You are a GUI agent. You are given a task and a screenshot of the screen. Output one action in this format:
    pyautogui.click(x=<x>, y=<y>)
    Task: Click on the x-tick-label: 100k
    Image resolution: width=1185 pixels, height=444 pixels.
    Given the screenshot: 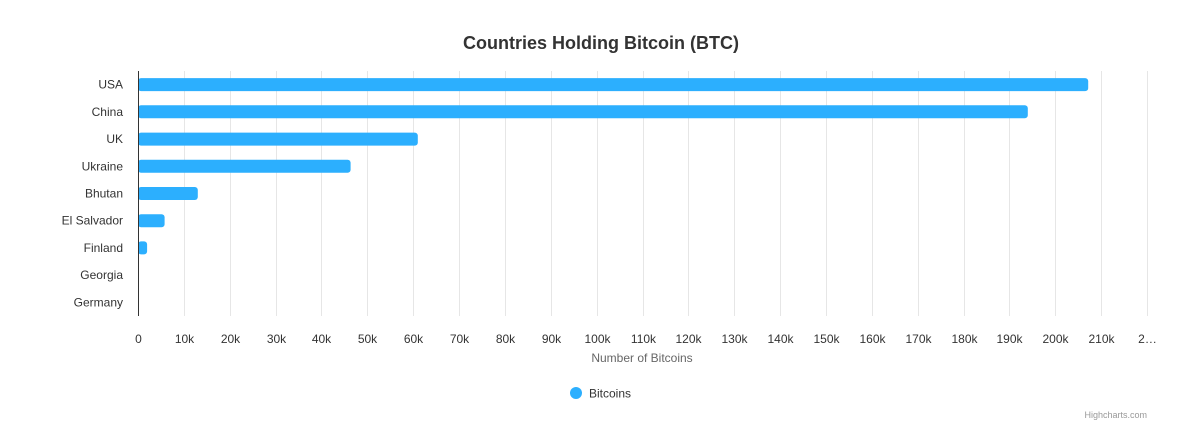 What is the action you would take?
    pyautogui.click(x=597, y=339)
    